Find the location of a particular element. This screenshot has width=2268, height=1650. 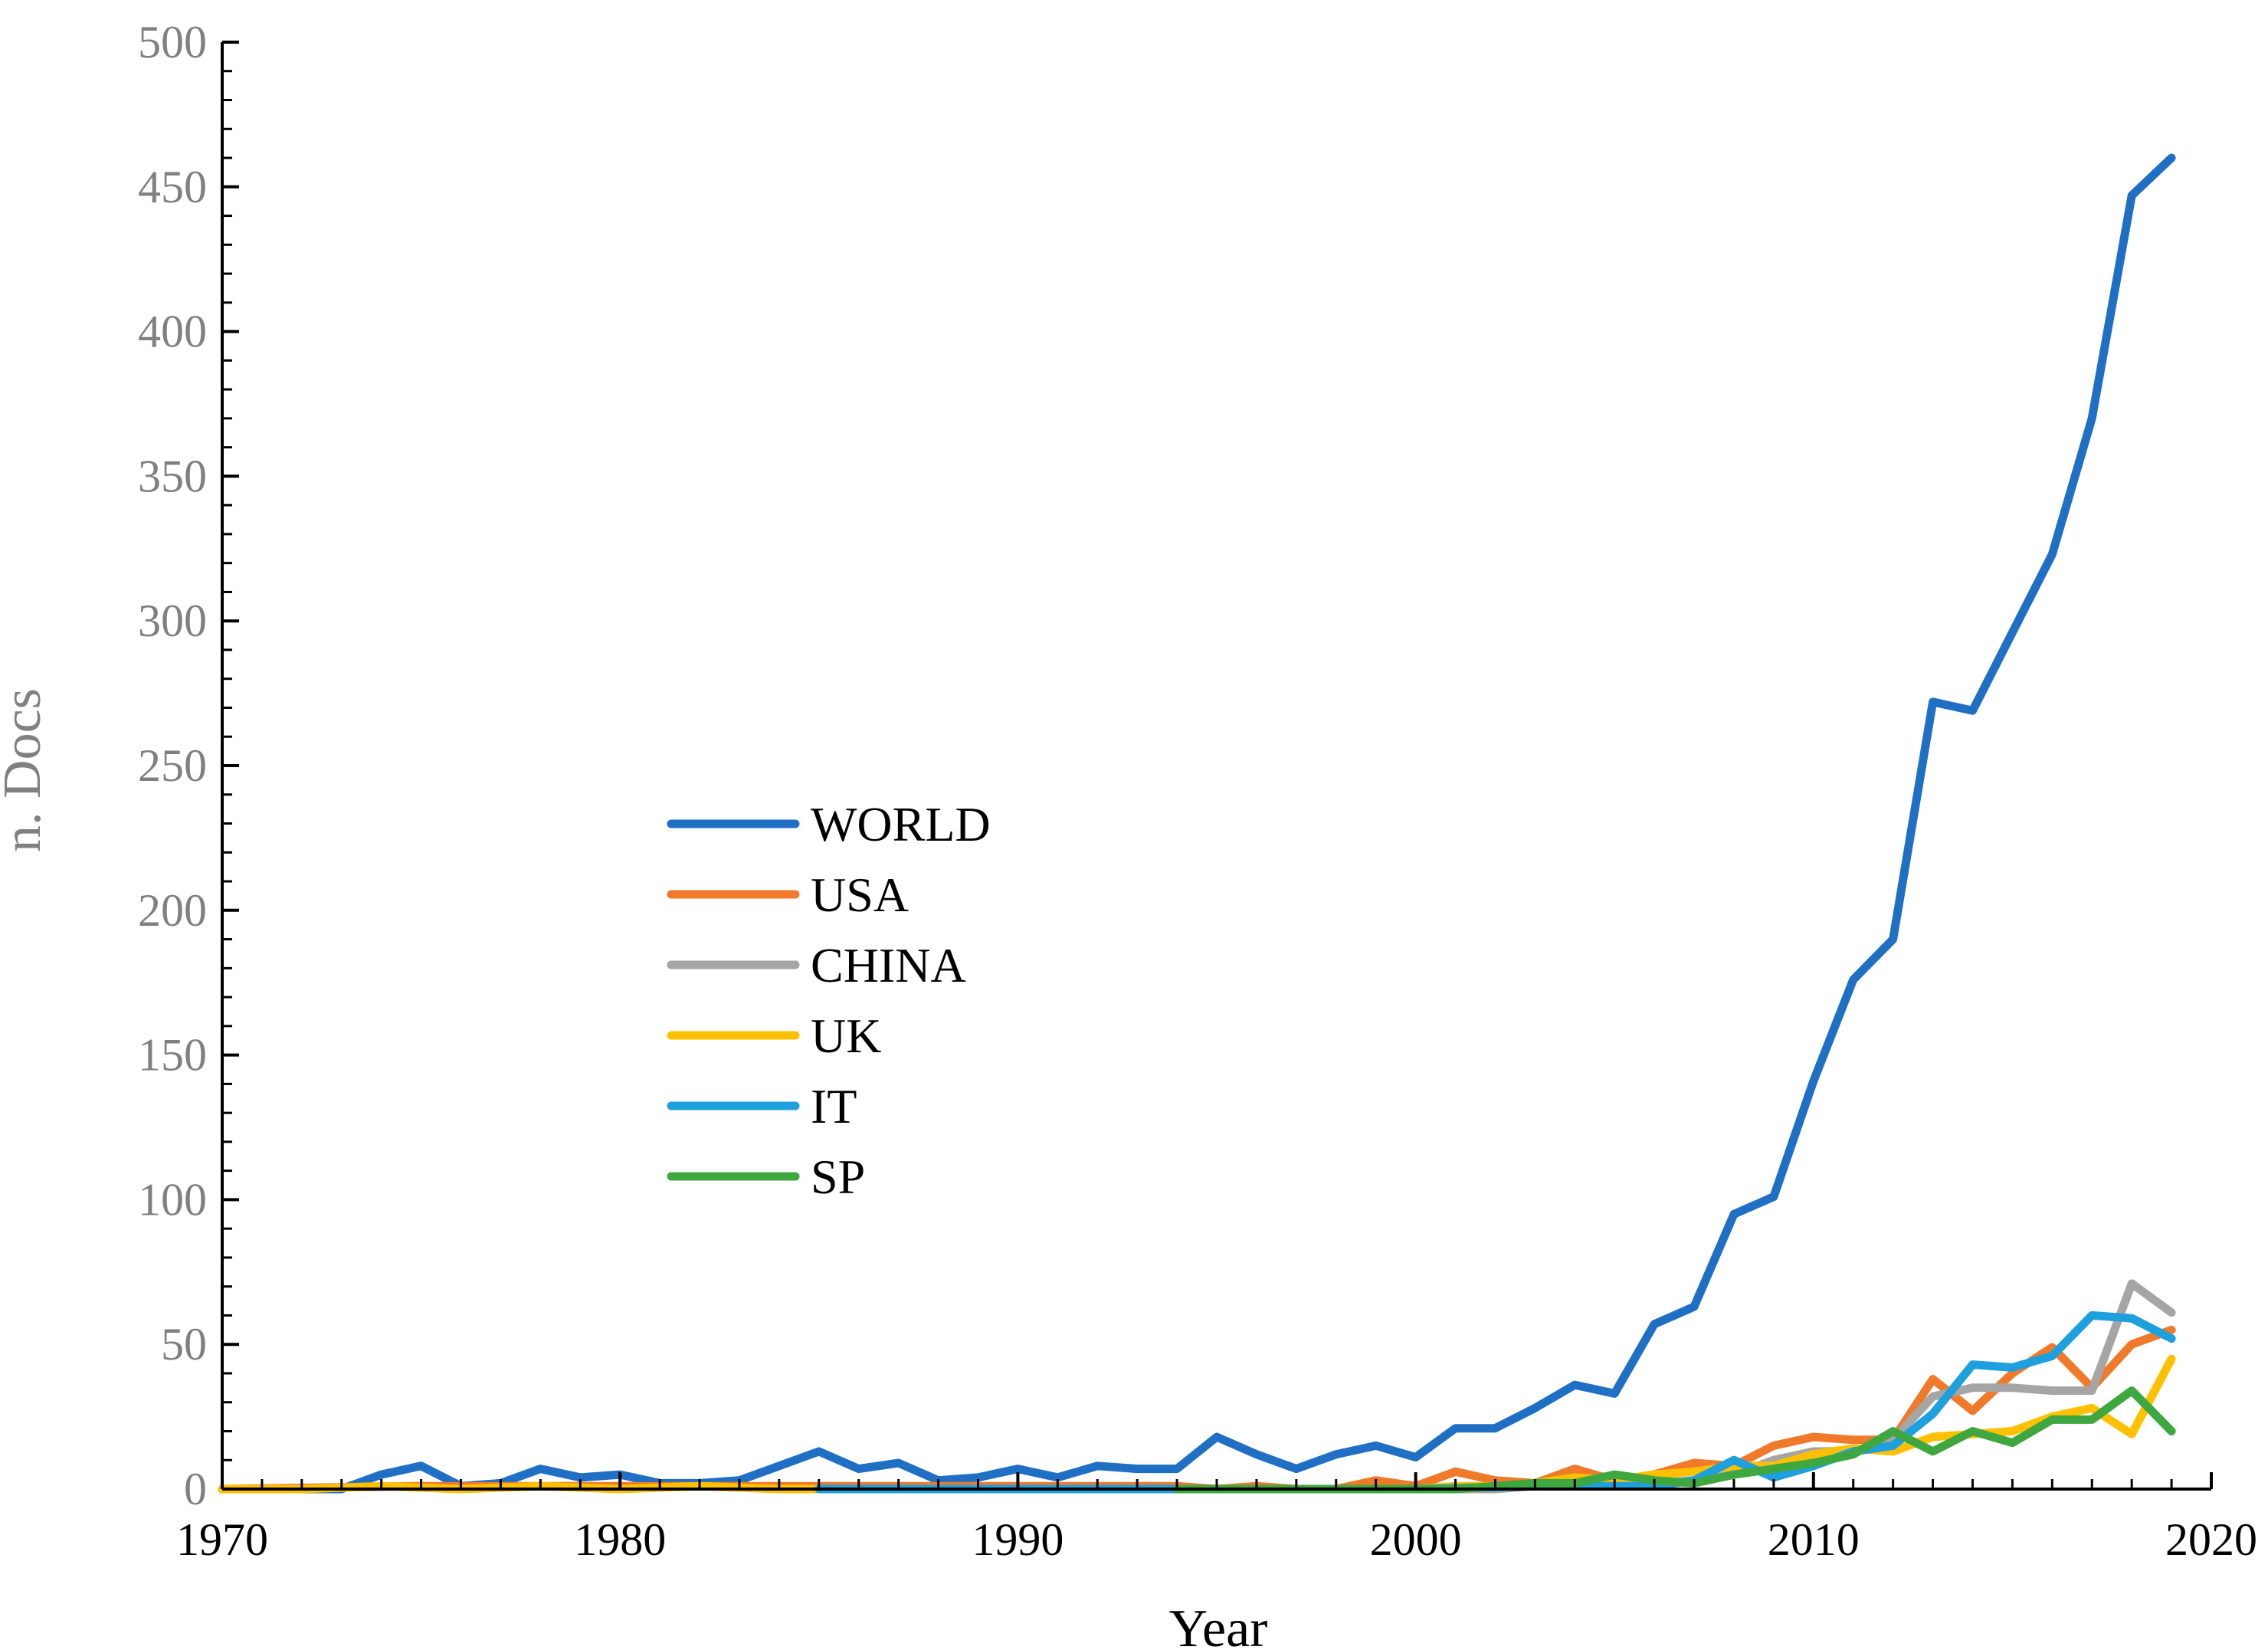

x-tick-label: 1980 is located at coordinates (620, 1540).